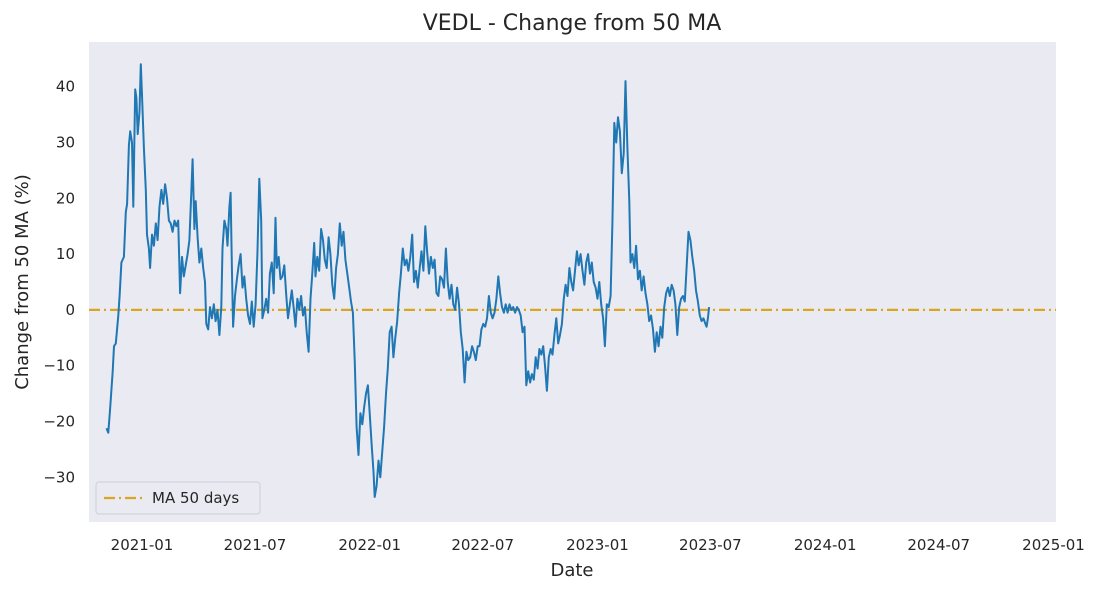  Describe the element at coordinates (142, 545) in the screenshot. I see `x-tick-label: 2021-01` at that location.